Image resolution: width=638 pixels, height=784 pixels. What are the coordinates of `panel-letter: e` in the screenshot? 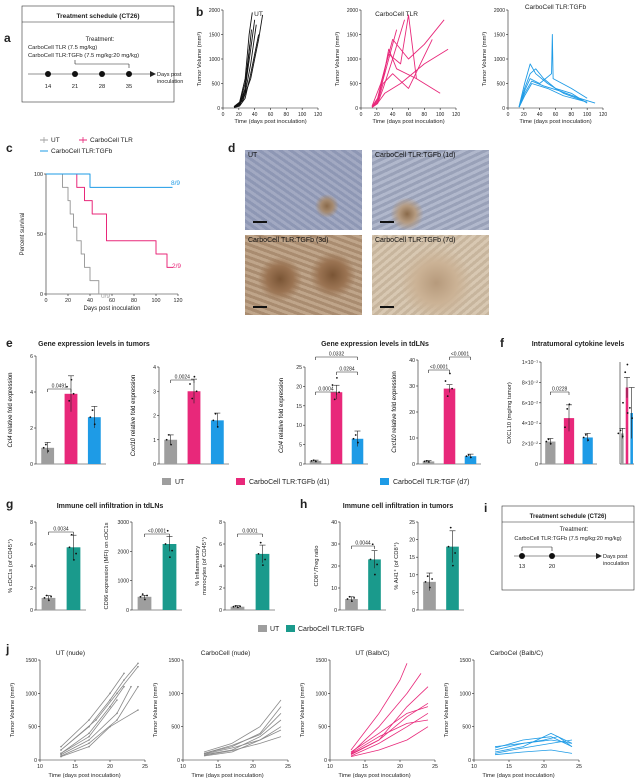 It's located at (9, 343).